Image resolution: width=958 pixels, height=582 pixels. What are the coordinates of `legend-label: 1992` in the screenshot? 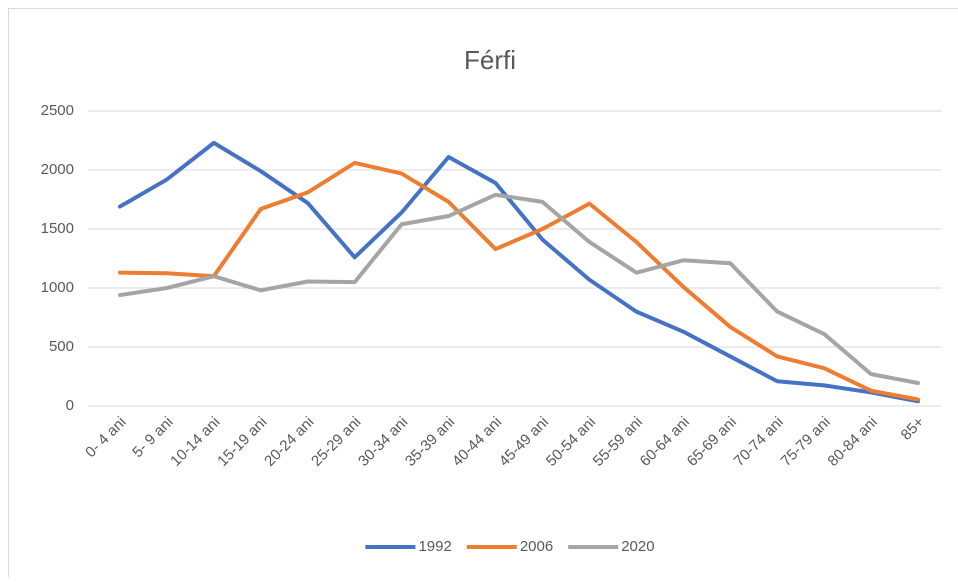 It's located at (434, 546).